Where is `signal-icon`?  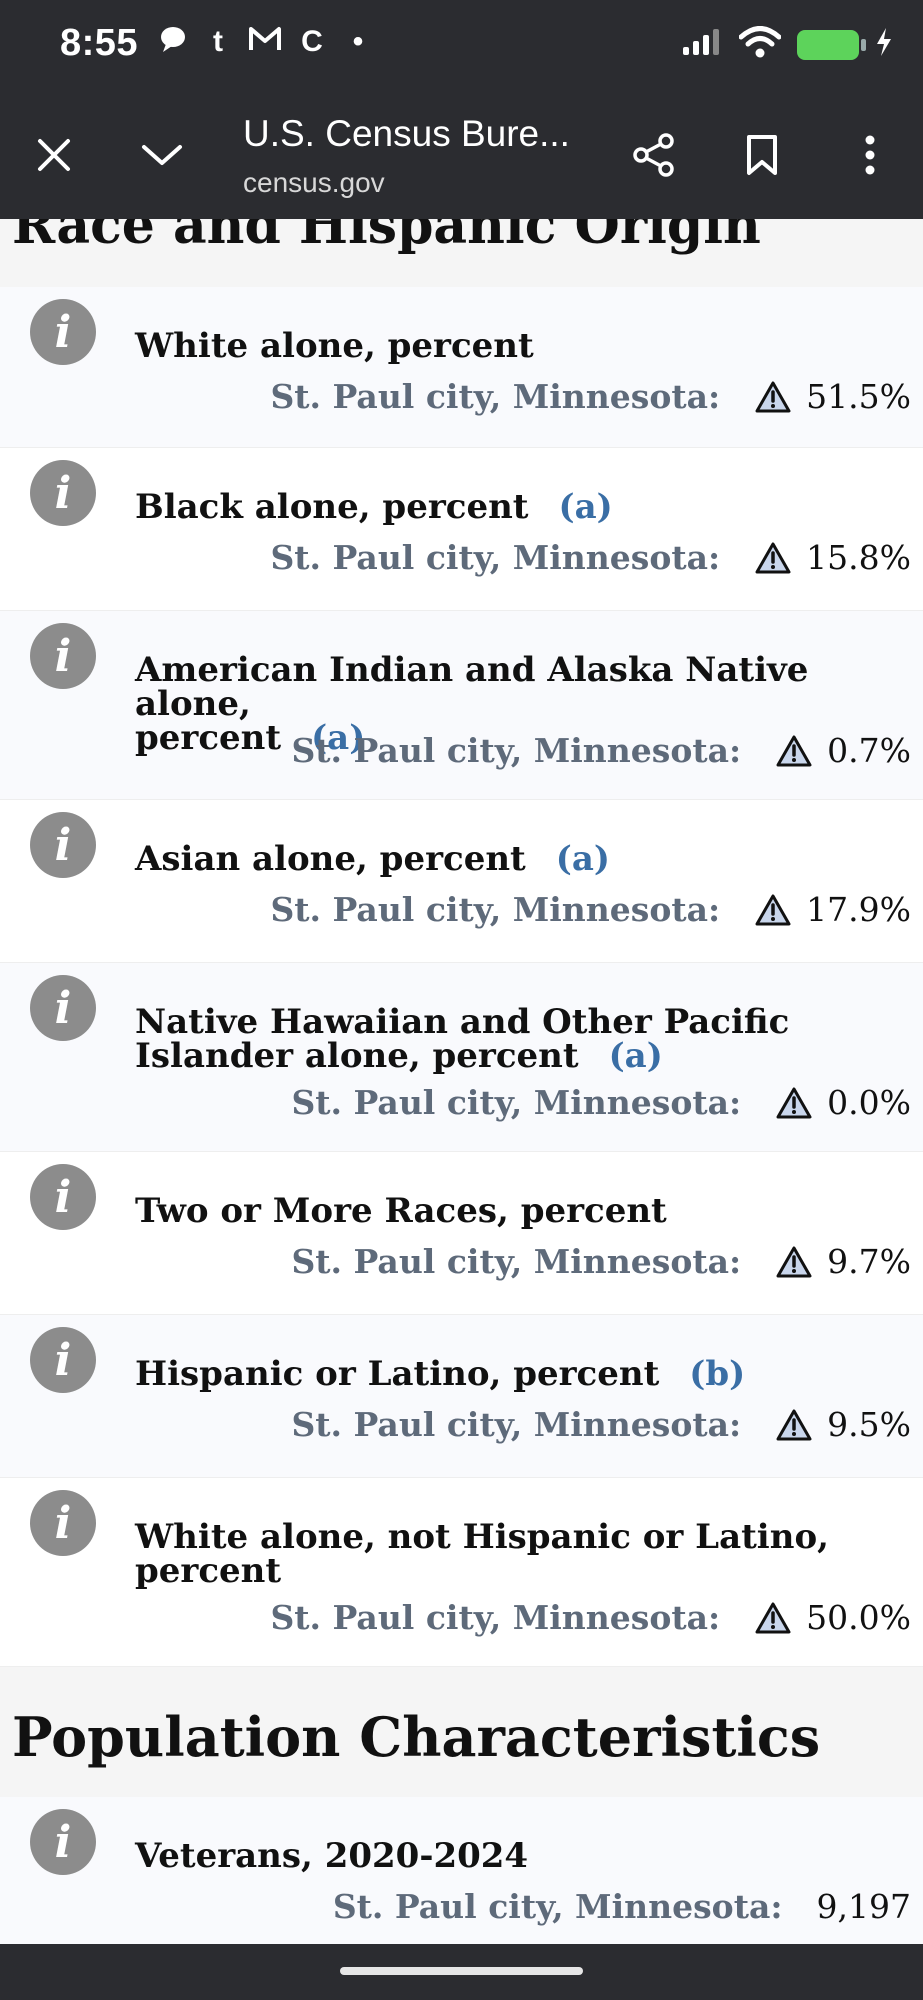 signal-icon is located at coordinates (702, 44).